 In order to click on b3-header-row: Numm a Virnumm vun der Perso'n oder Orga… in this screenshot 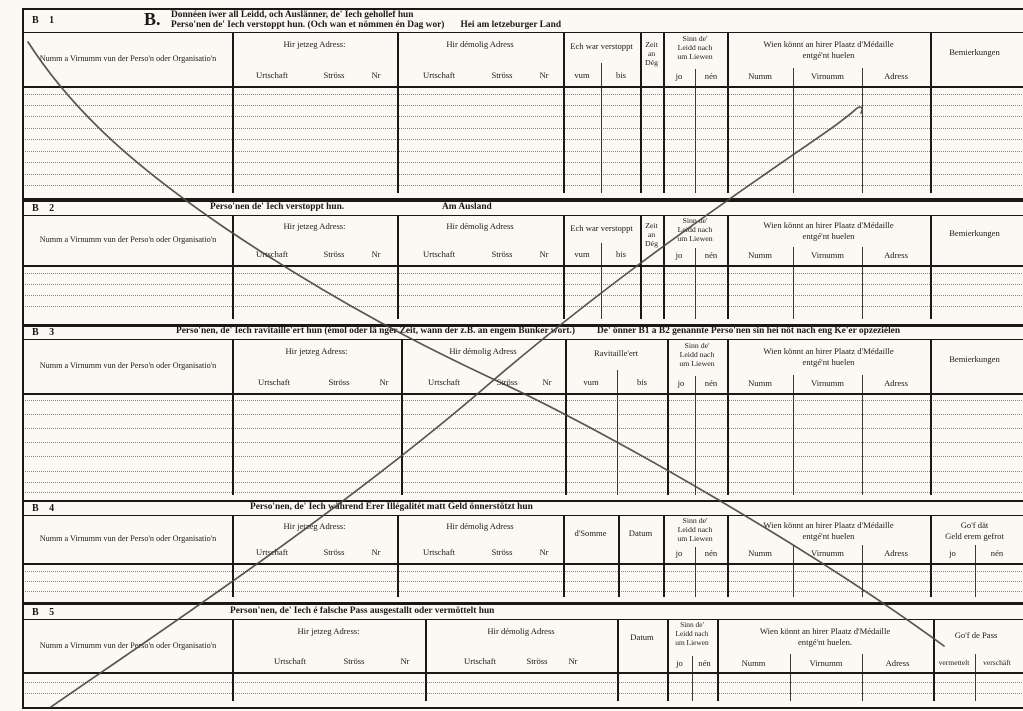, I will do `click(523, 367)`.